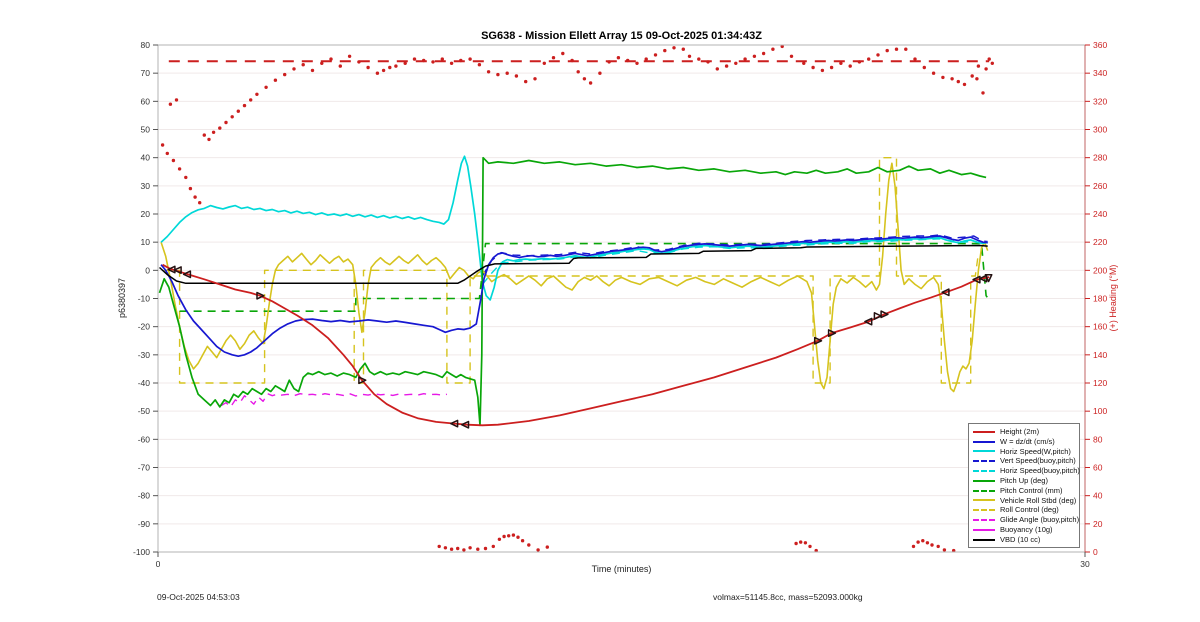  What do you see at coordinates (788, 597) in the screenshot?
I see `volmax-mass-info: volmax=51145.8cc, mass=52093.000kg` at bounding box center [788, 597].